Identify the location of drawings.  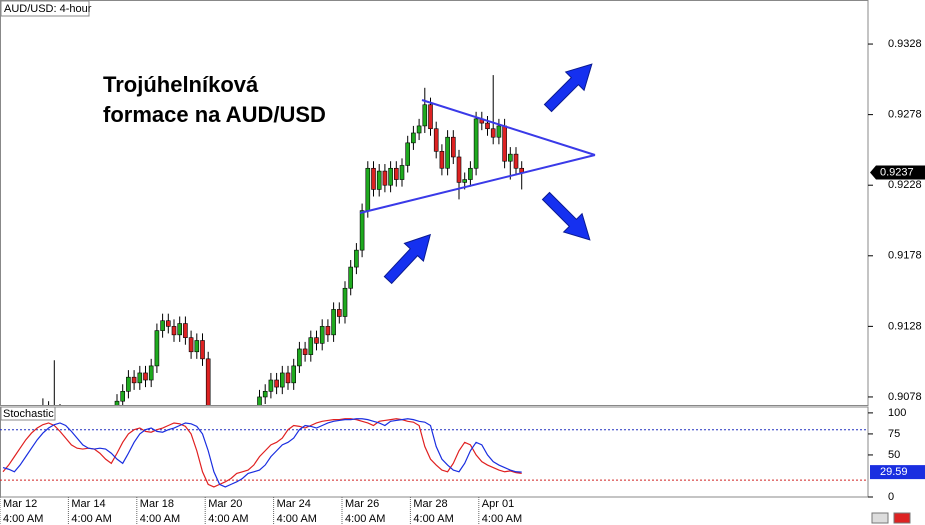
(480, 172).